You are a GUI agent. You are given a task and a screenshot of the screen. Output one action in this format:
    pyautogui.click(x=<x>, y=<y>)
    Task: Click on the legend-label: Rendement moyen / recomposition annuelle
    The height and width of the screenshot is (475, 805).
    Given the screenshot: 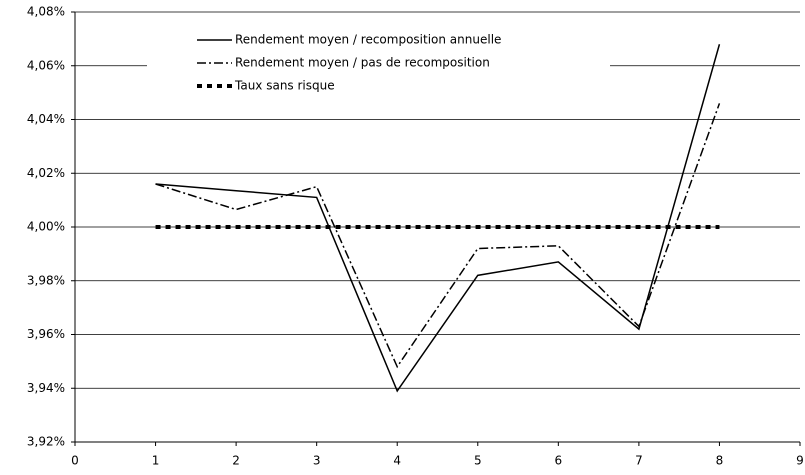 What is the action you would take?
    pyautogui.click(x=368, y=40)
    